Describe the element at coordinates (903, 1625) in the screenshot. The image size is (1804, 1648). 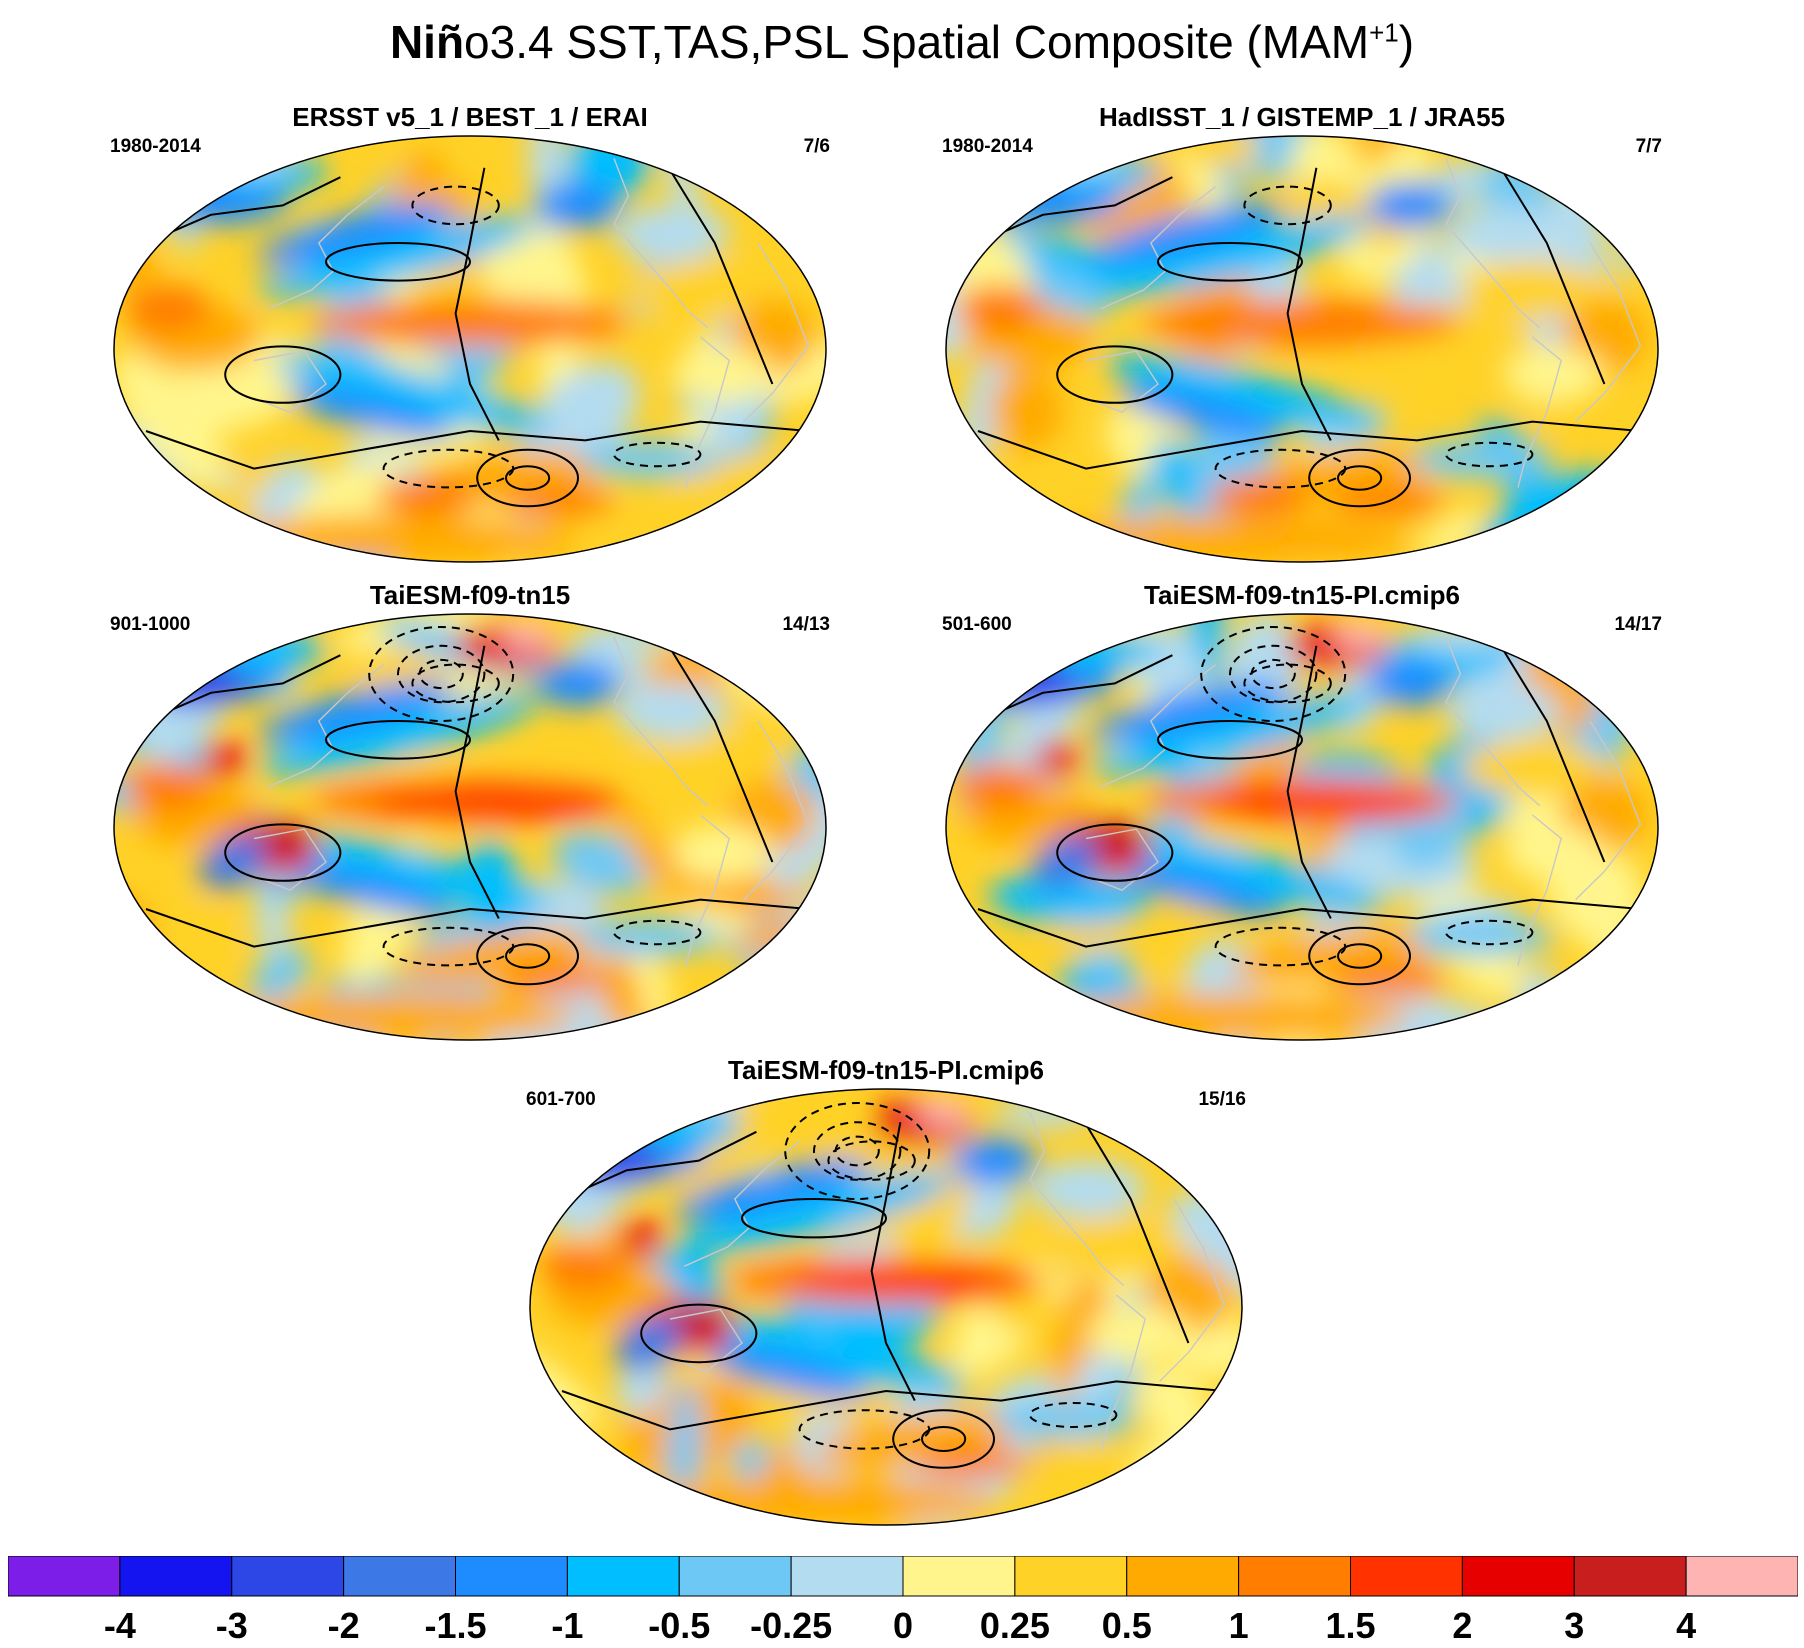
I see `colorbar-tick-label: 0` at that location.